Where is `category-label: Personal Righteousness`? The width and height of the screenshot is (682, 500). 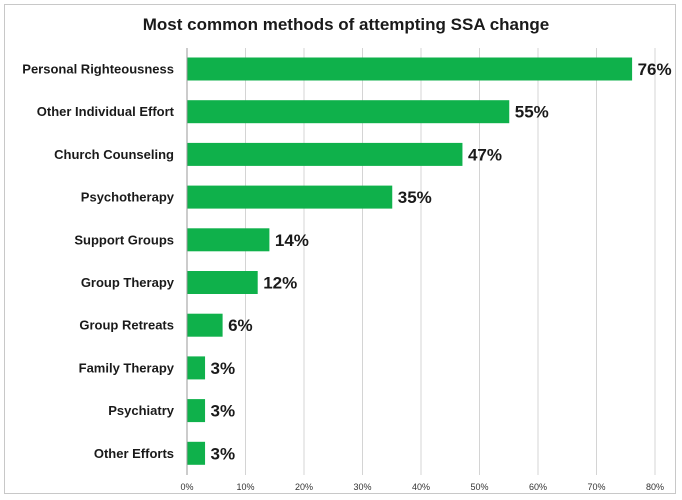 category-label: Personal Righteousness is located at coordinates (98, 69).